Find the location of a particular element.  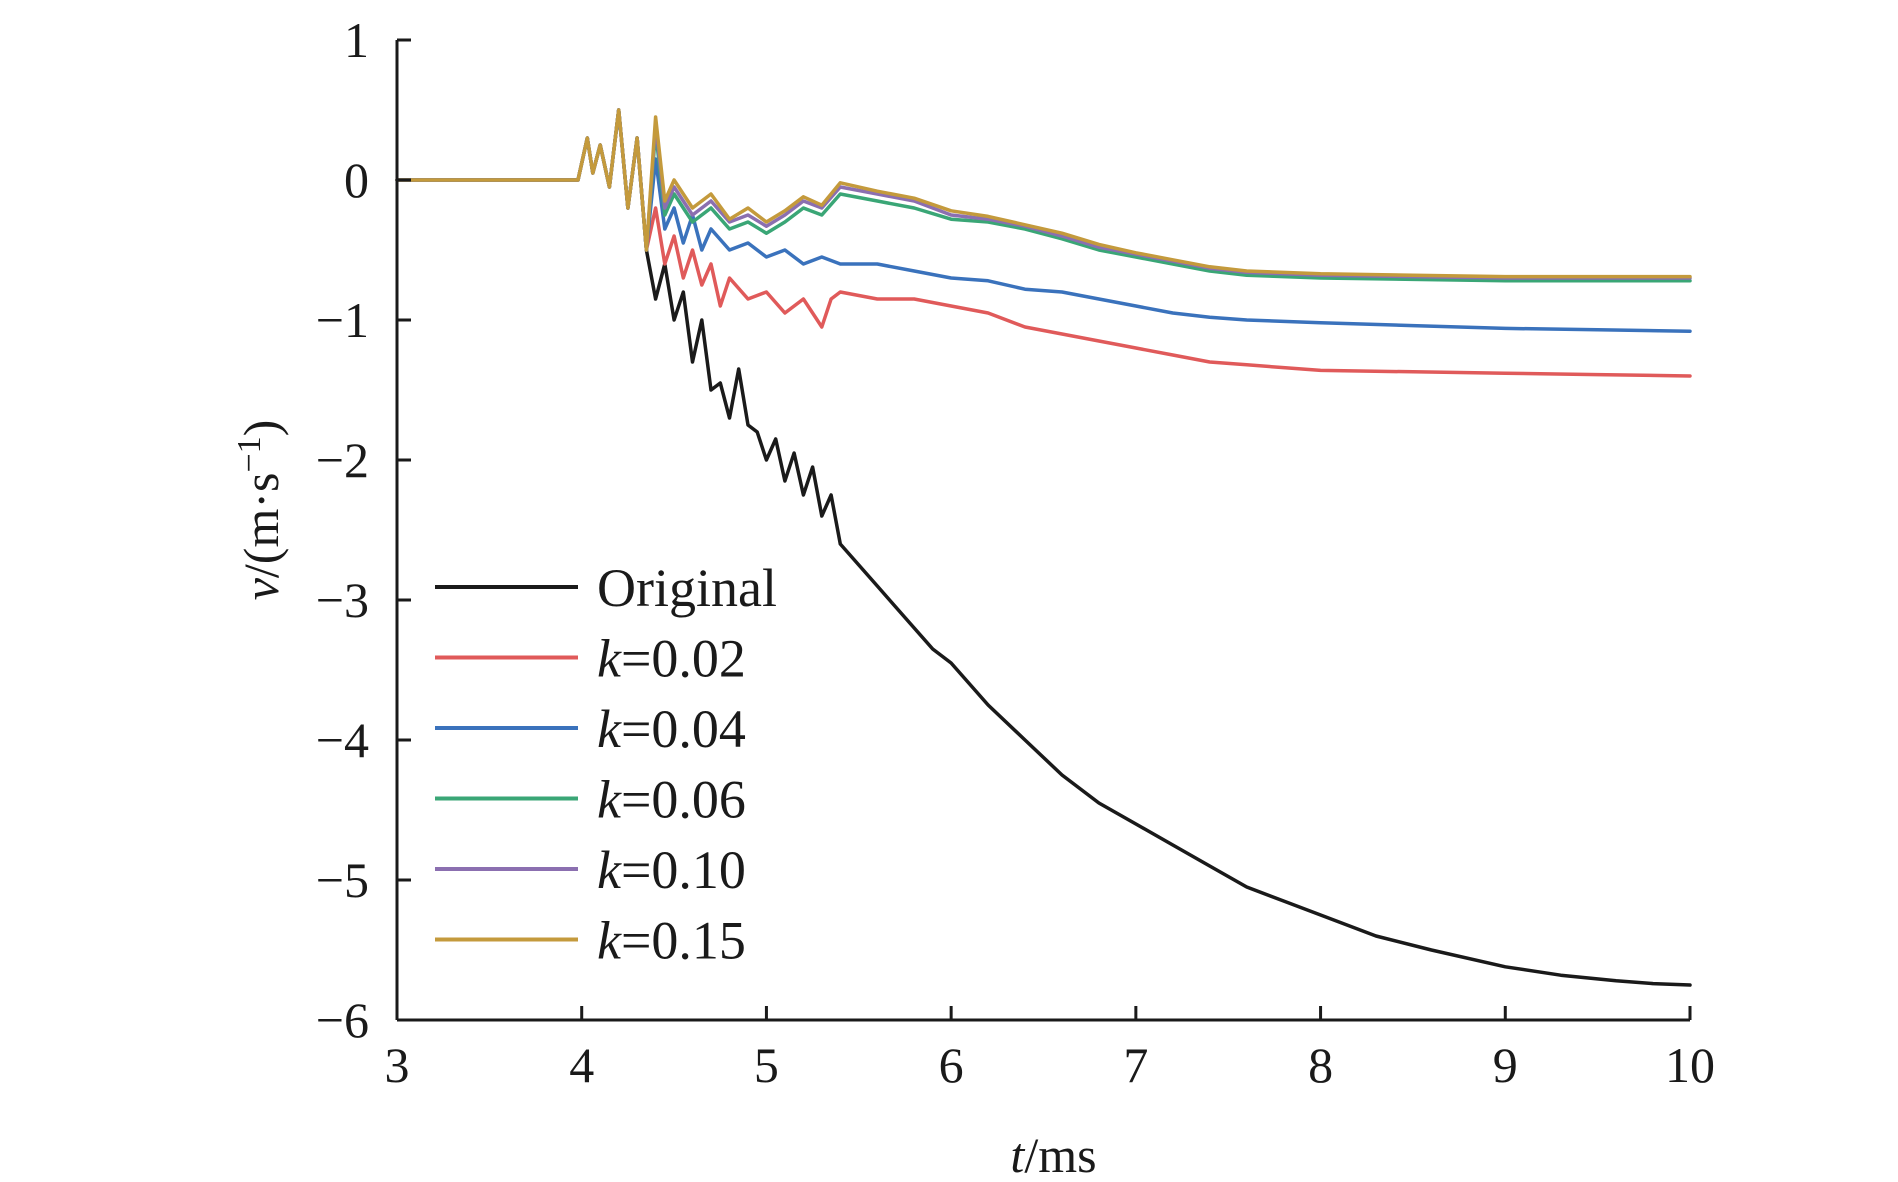

legend-label: k=0.10 is located at coordinates (671, 870).